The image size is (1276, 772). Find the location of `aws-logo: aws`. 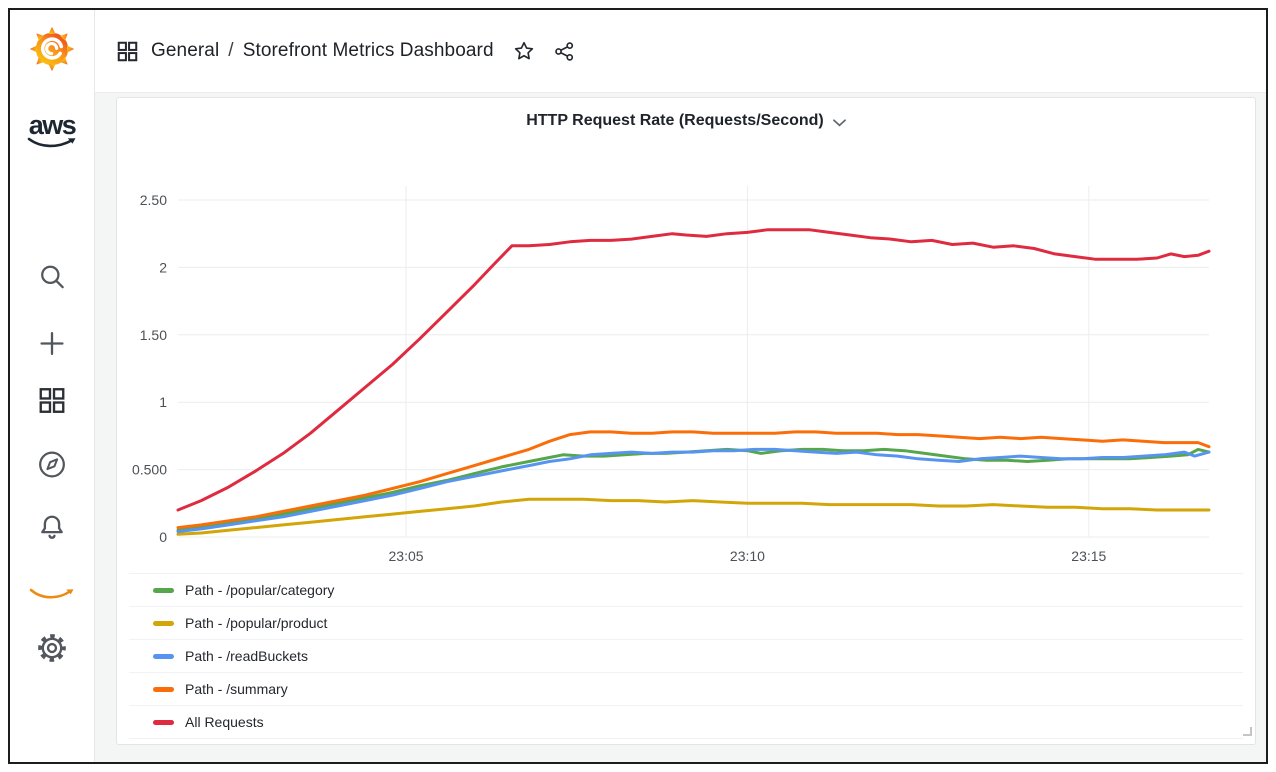

aws-logo: aws is located at coordinates (52, 130).